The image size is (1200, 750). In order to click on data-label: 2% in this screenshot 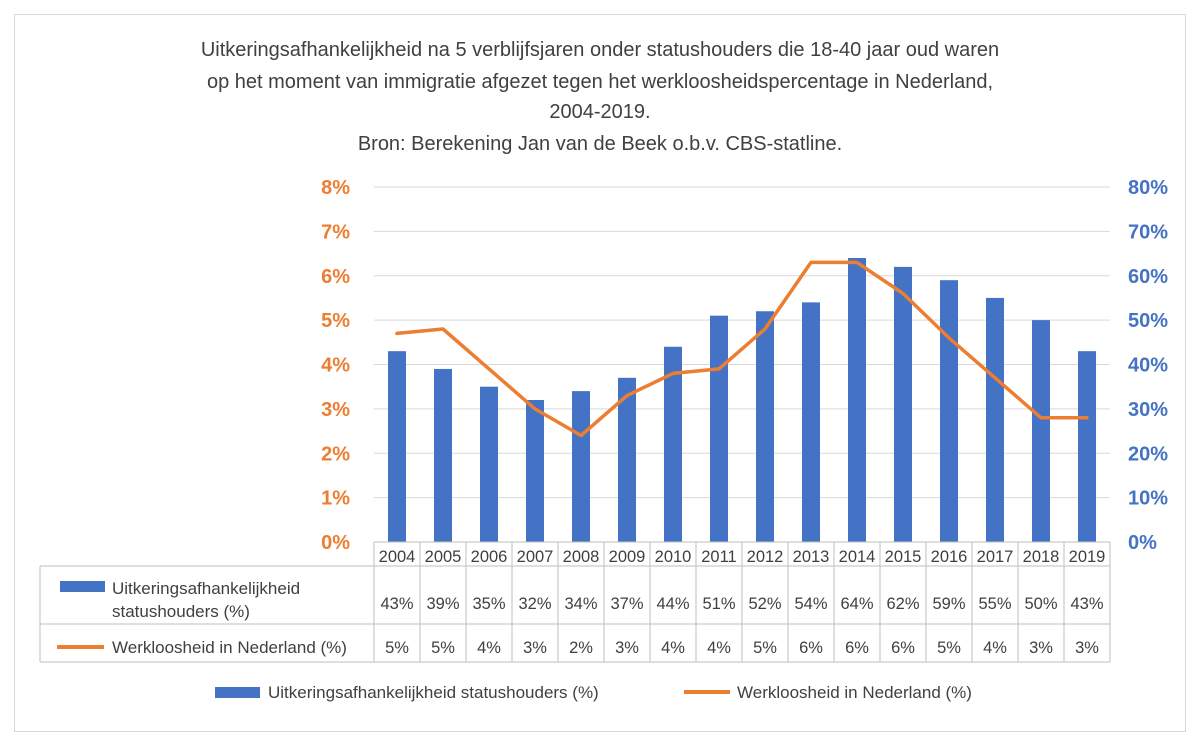, I will do `click(581, 648)`.